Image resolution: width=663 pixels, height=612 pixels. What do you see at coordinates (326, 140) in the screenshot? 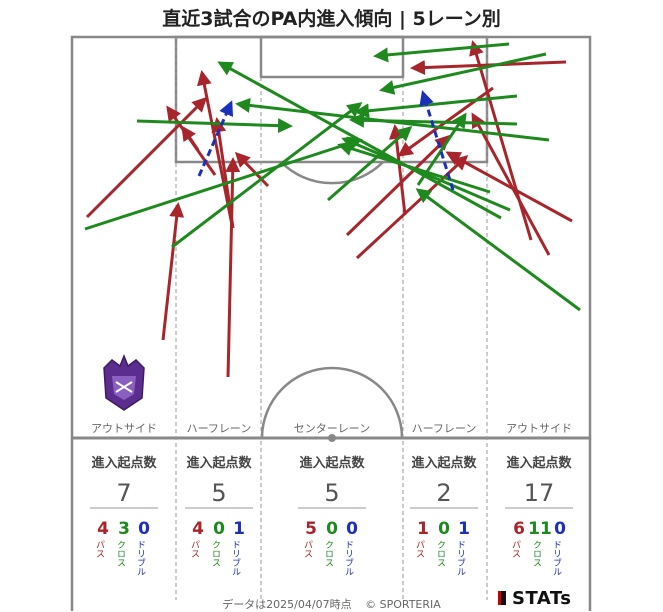
I see `arrows-dribble` at bounding box center [326, 140].